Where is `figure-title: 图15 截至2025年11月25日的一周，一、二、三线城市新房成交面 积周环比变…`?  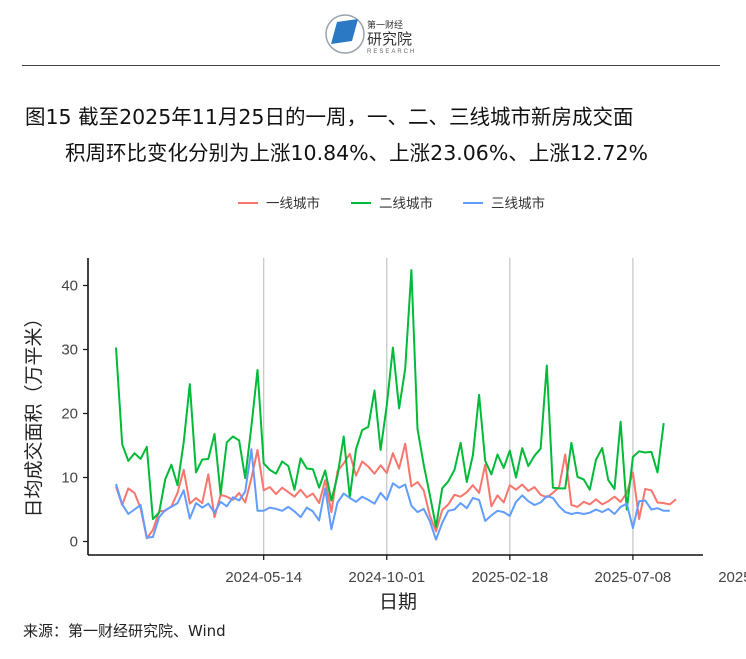
figure-title: 图15 截至2025年11月25日的一周，一、二、三线城市新房成交面 积周环比变… is located at coordinates (375, 135).